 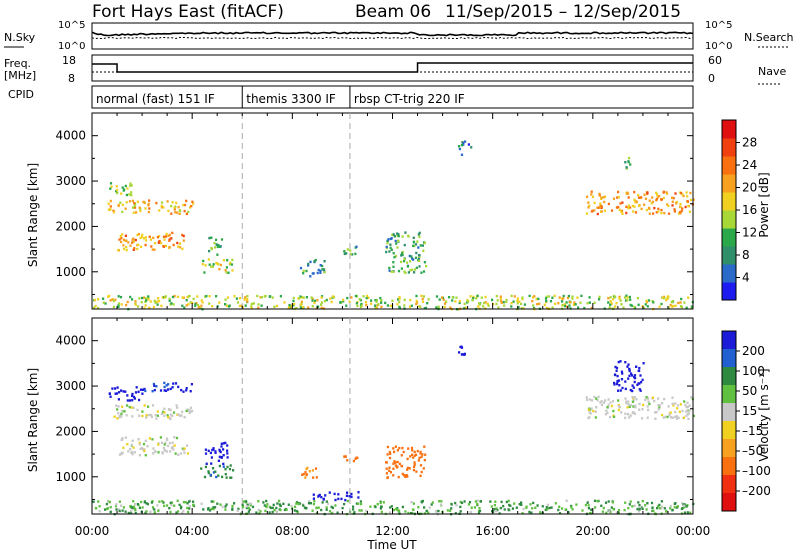 I want to click on noise-panel: N.Sky 10^5 10^0 10^5 10^0 N.Search, so click(x=399, y=36).